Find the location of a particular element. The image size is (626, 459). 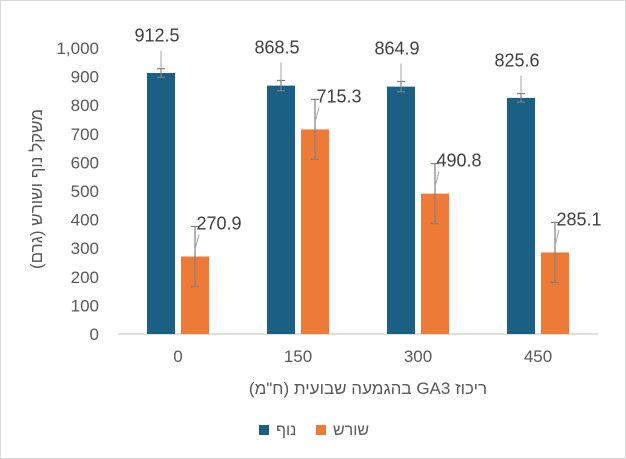

data-label-canopy-150: 868.5 is located at coordinates (276, 47).